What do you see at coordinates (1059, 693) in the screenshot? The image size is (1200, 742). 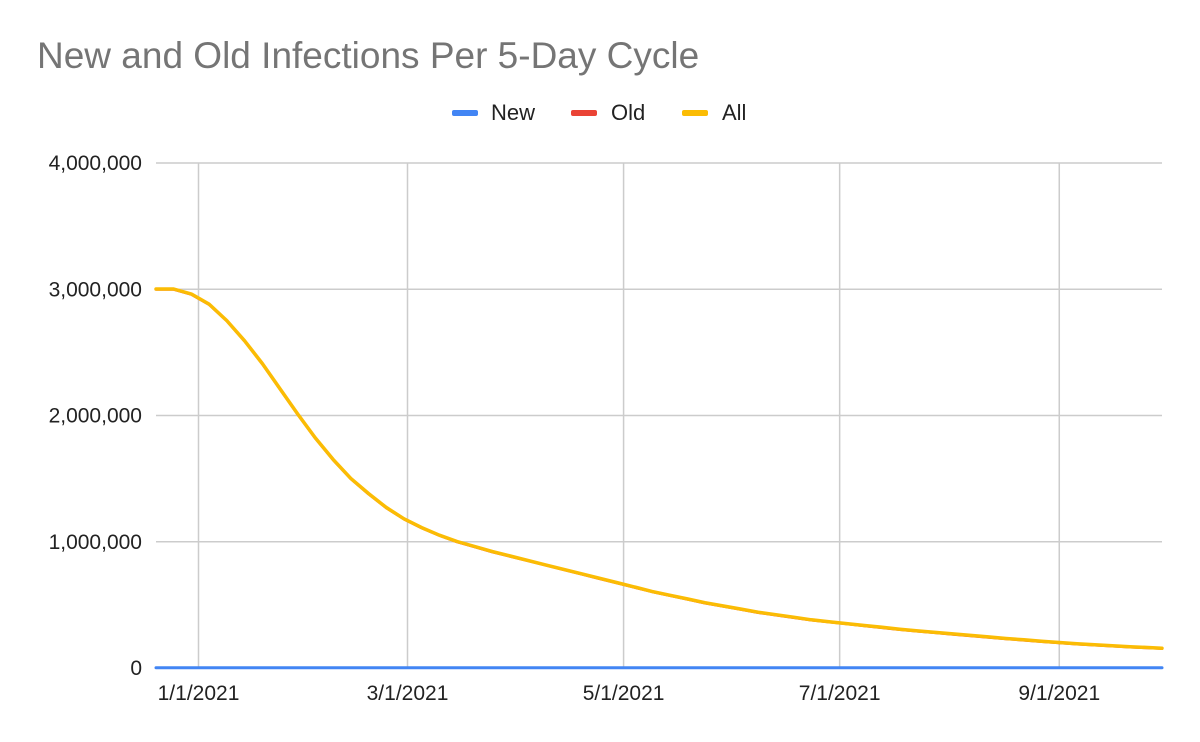 I see `x-tick-label: 9/1/2021` at bounding box center [1059, 693].